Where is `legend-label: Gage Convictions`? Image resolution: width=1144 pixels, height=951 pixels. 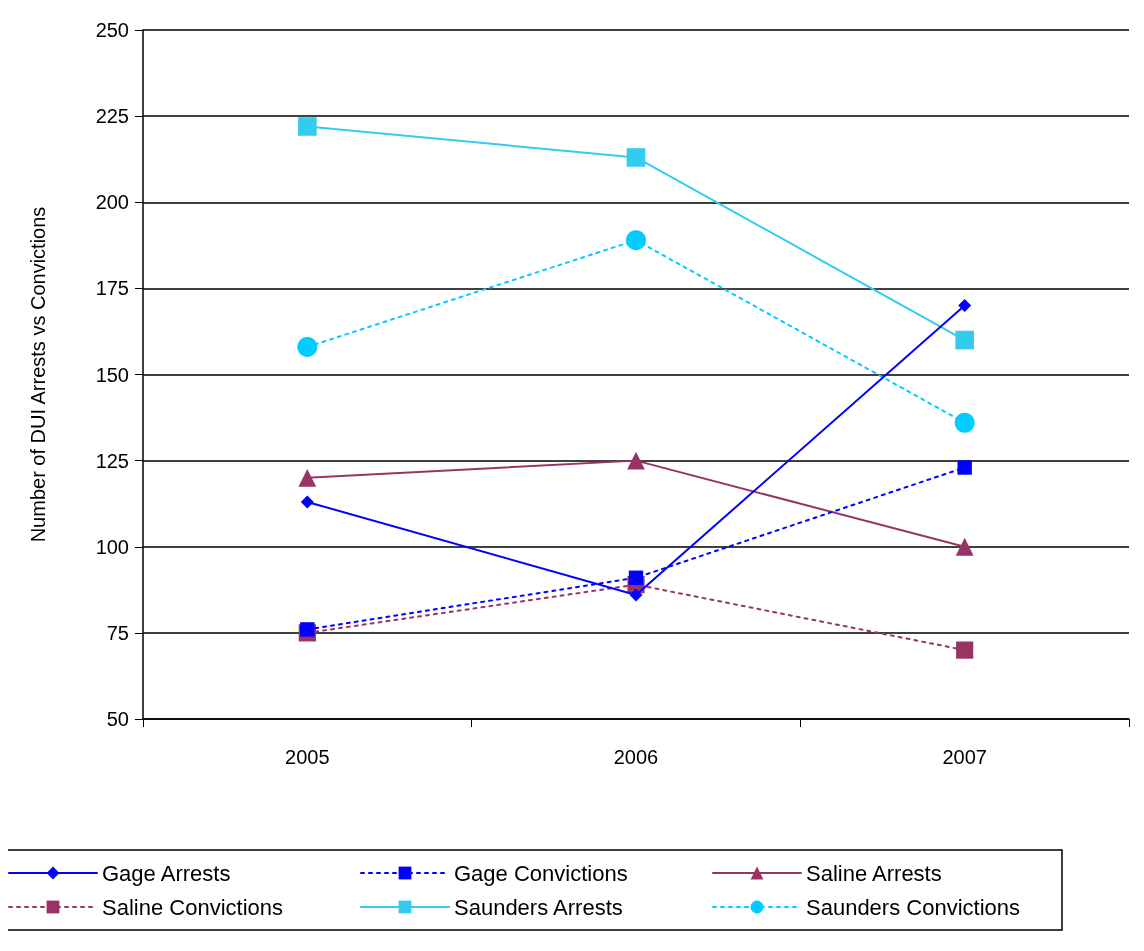 legend-label: Gage Convictions is located at coordinates (541, 873).